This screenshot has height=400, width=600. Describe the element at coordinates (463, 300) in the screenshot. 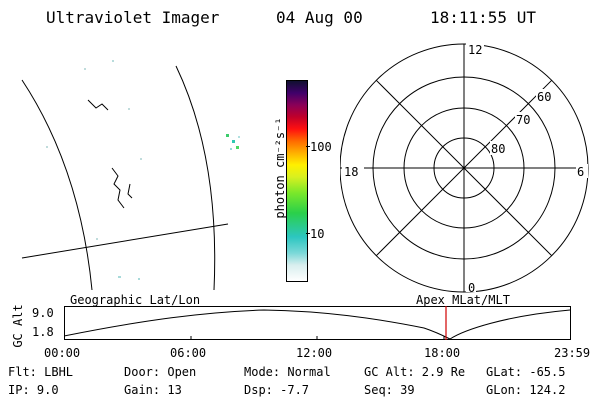

I see `timeline-right-title: Apex MLat/MLT` at that location.